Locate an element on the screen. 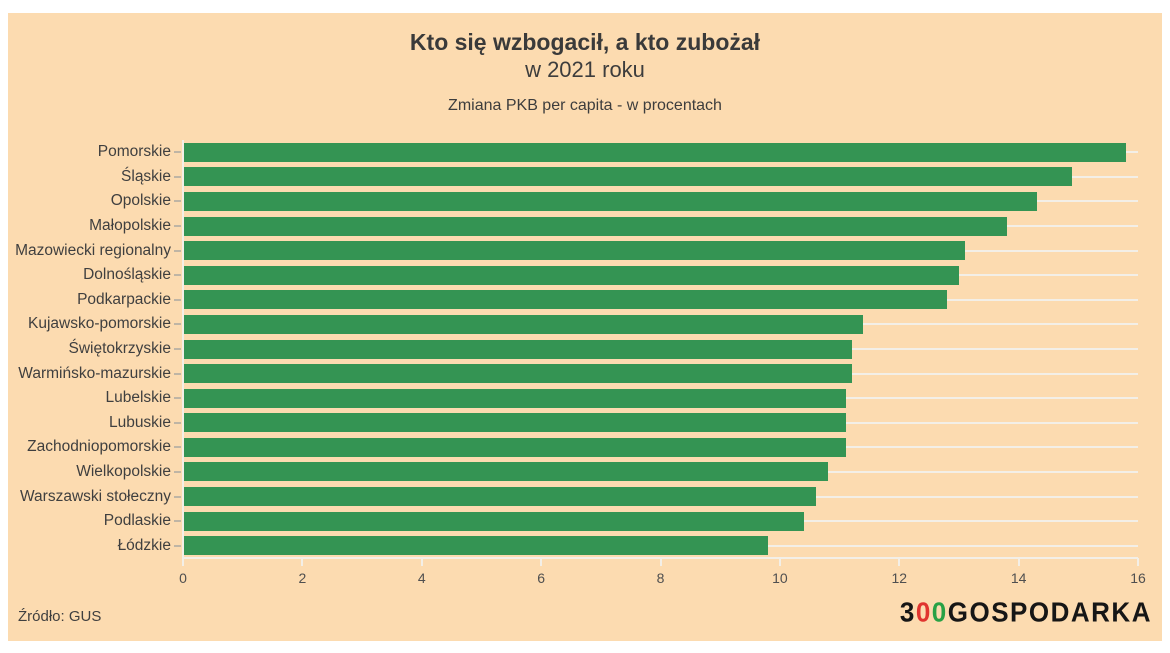 Image resolution: width=1170 pixels, height=653 pixels. y-axis-label: Wielkopolskie is located at coordinates (123, 471).